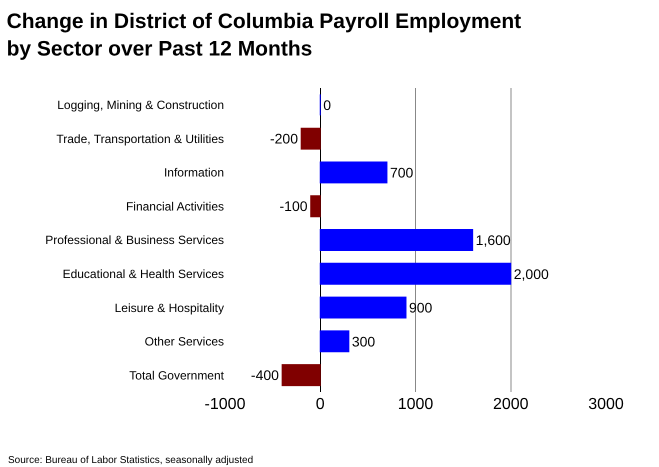 Image resolution: width=659 pixels, height=467 pixels. I want to click on y-tick-label: Information, so click(194, 173).